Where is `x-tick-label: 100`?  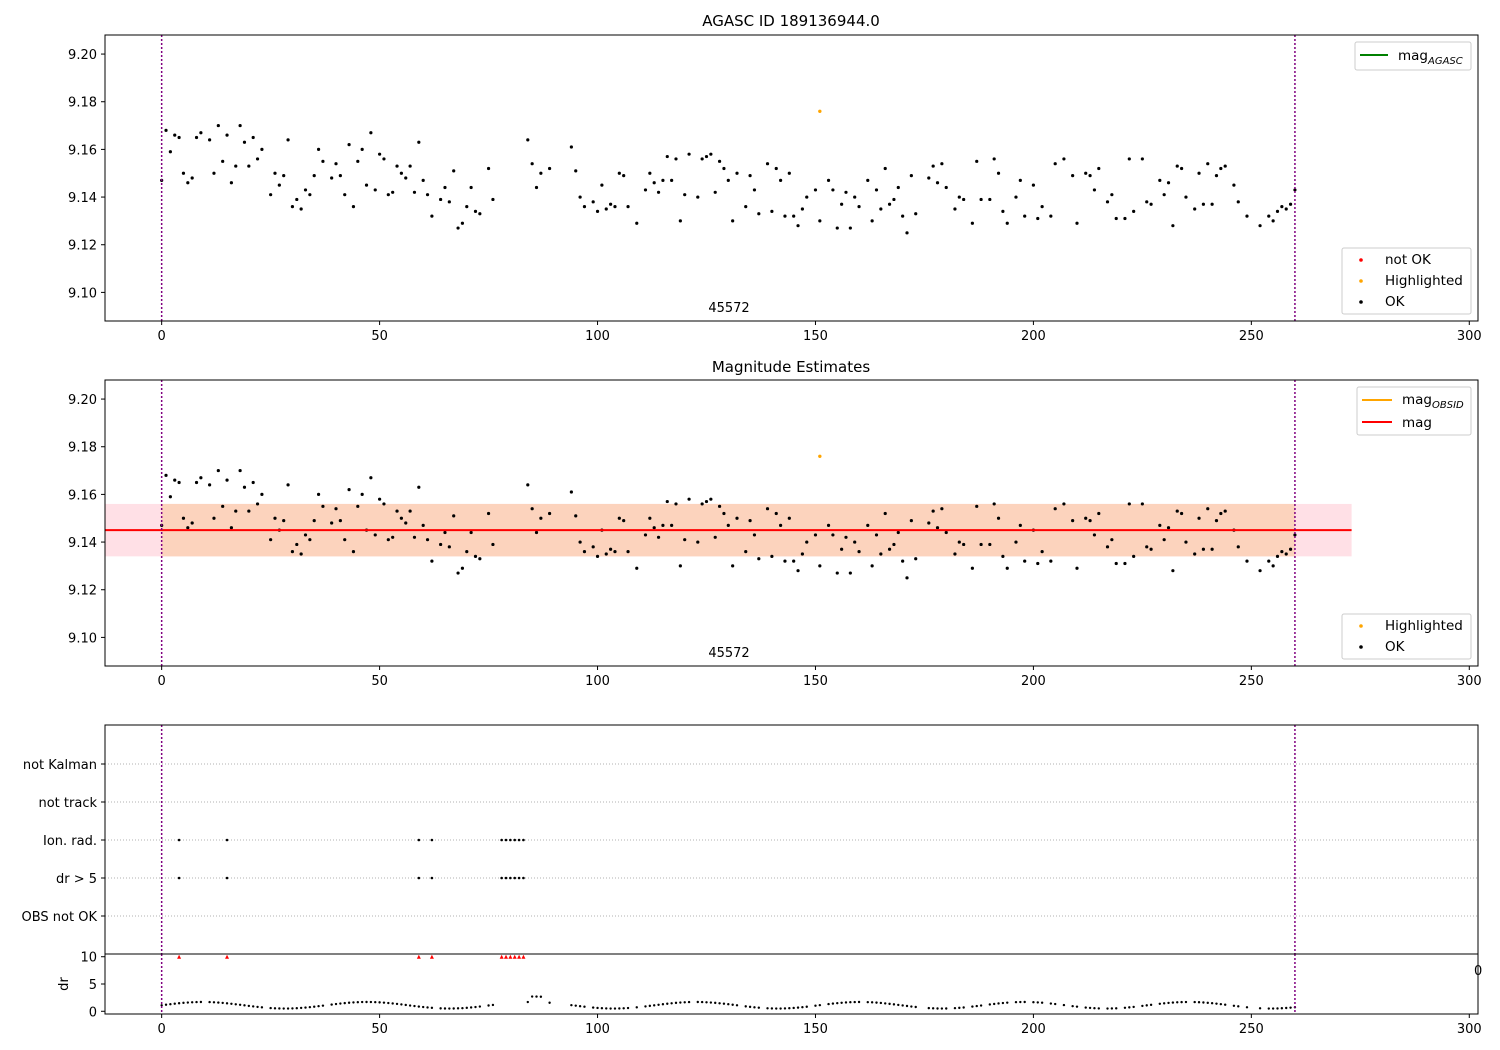
x-tick-label: 100 is located at coordinates (597, 336).